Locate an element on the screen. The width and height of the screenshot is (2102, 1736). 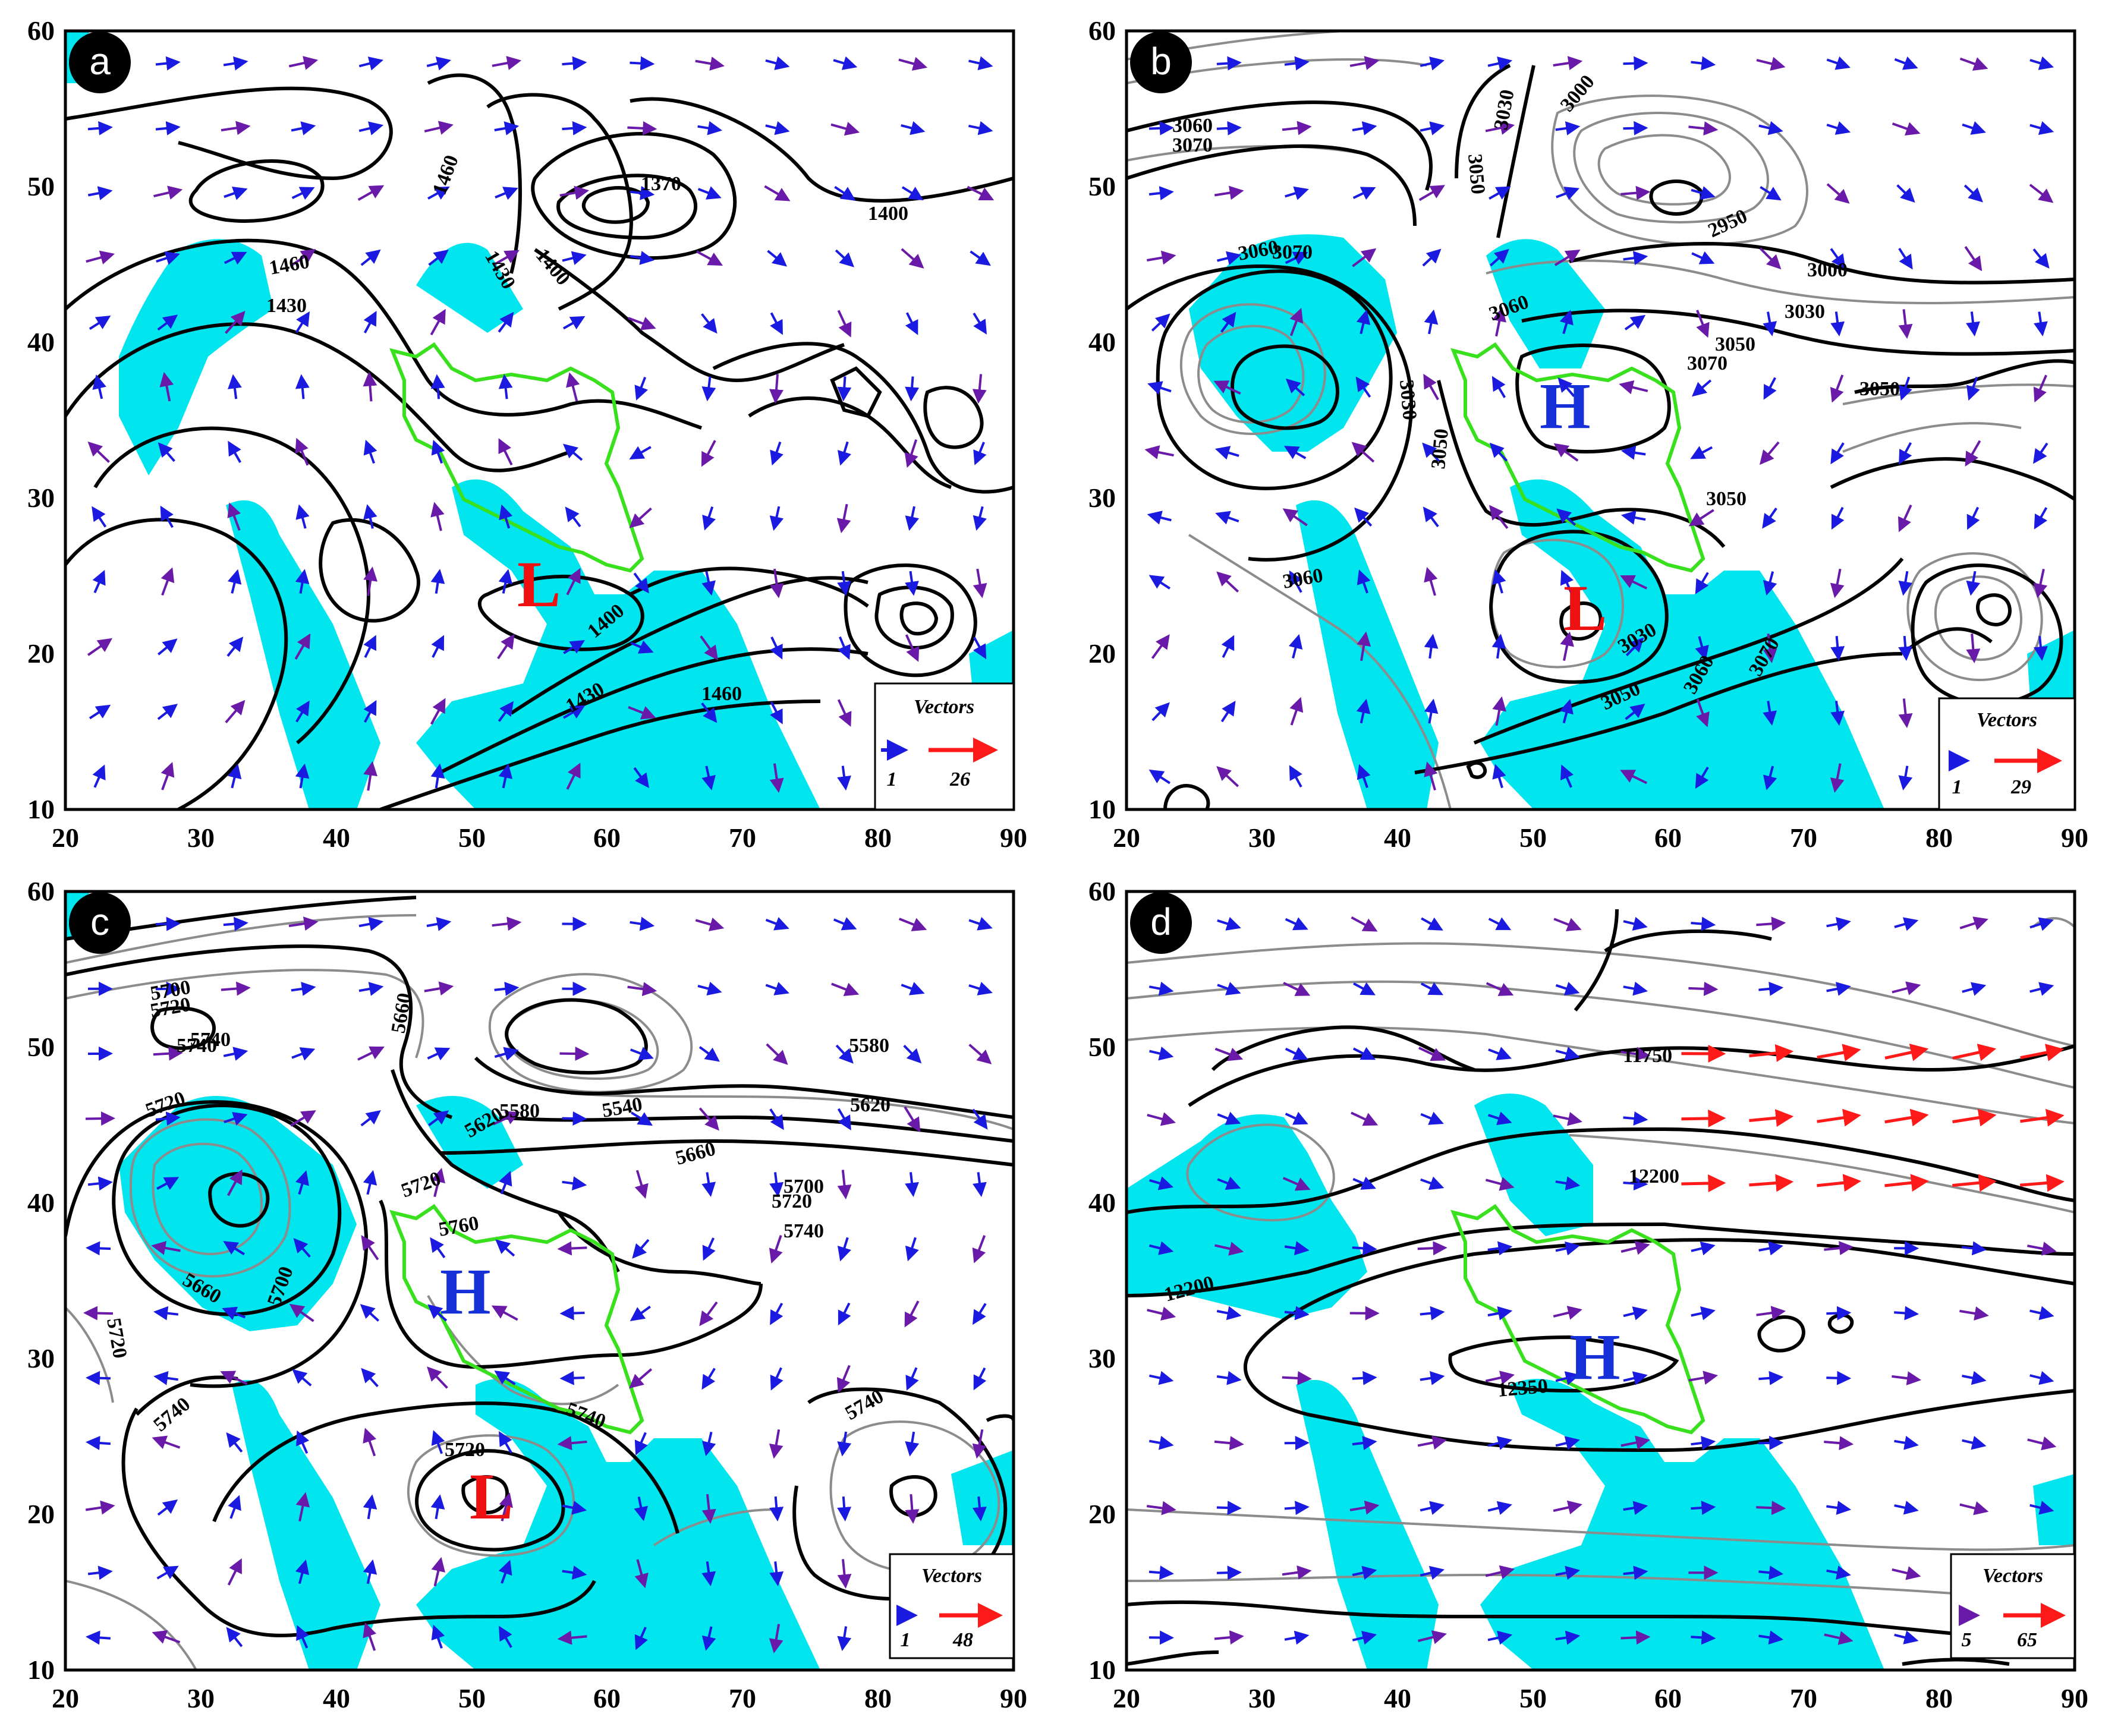
x-tick-label: 90 is located at coordinates (2074, 838).